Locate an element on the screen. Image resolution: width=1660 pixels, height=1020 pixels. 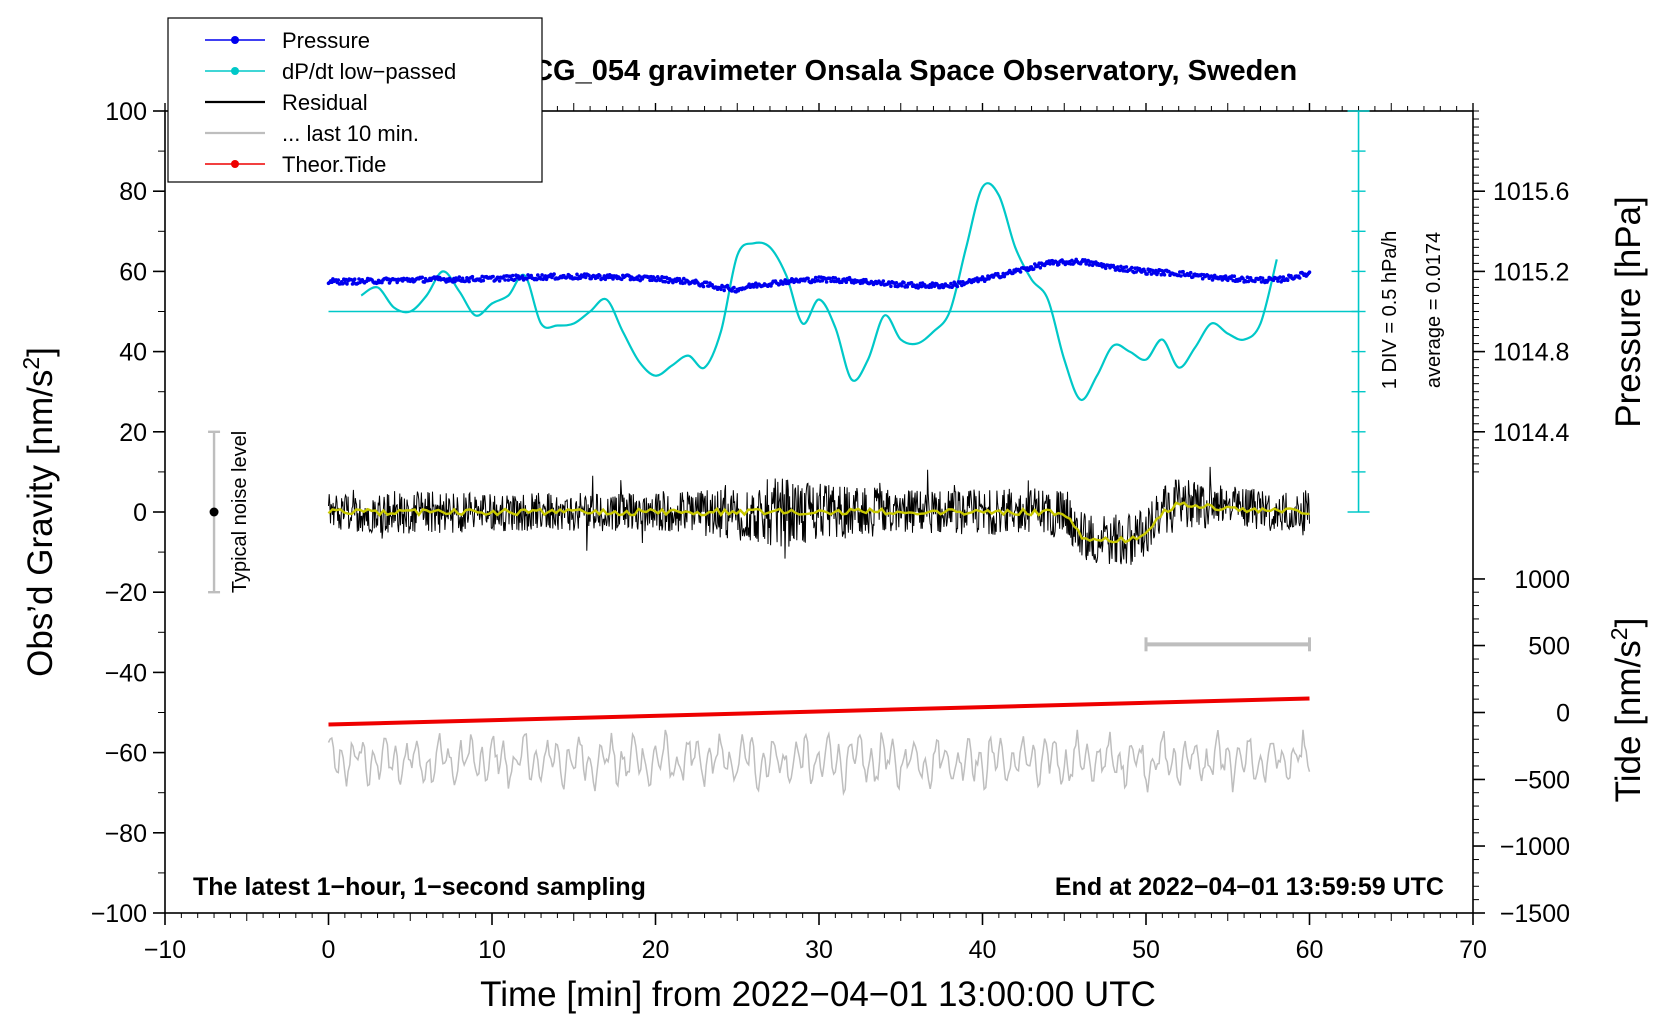
y-axis-title: Obs’d Gravity [nm/s2] is located at coordinates (39, 512).